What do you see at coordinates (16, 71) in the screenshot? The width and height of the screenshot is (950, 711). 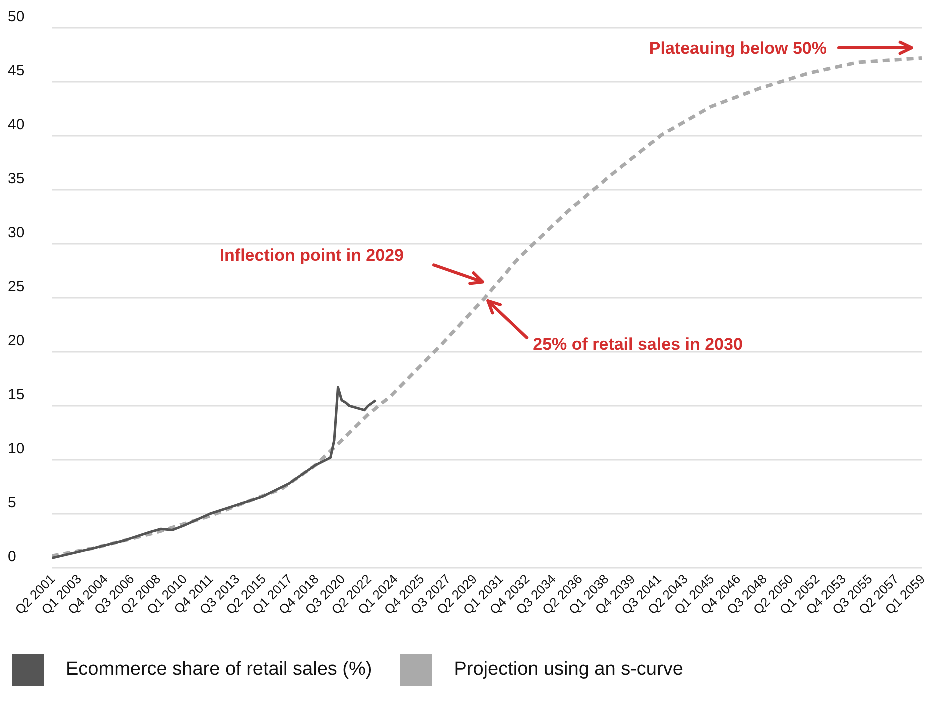 I see `y-tick-label: 45` at bounding box center [16, 71].